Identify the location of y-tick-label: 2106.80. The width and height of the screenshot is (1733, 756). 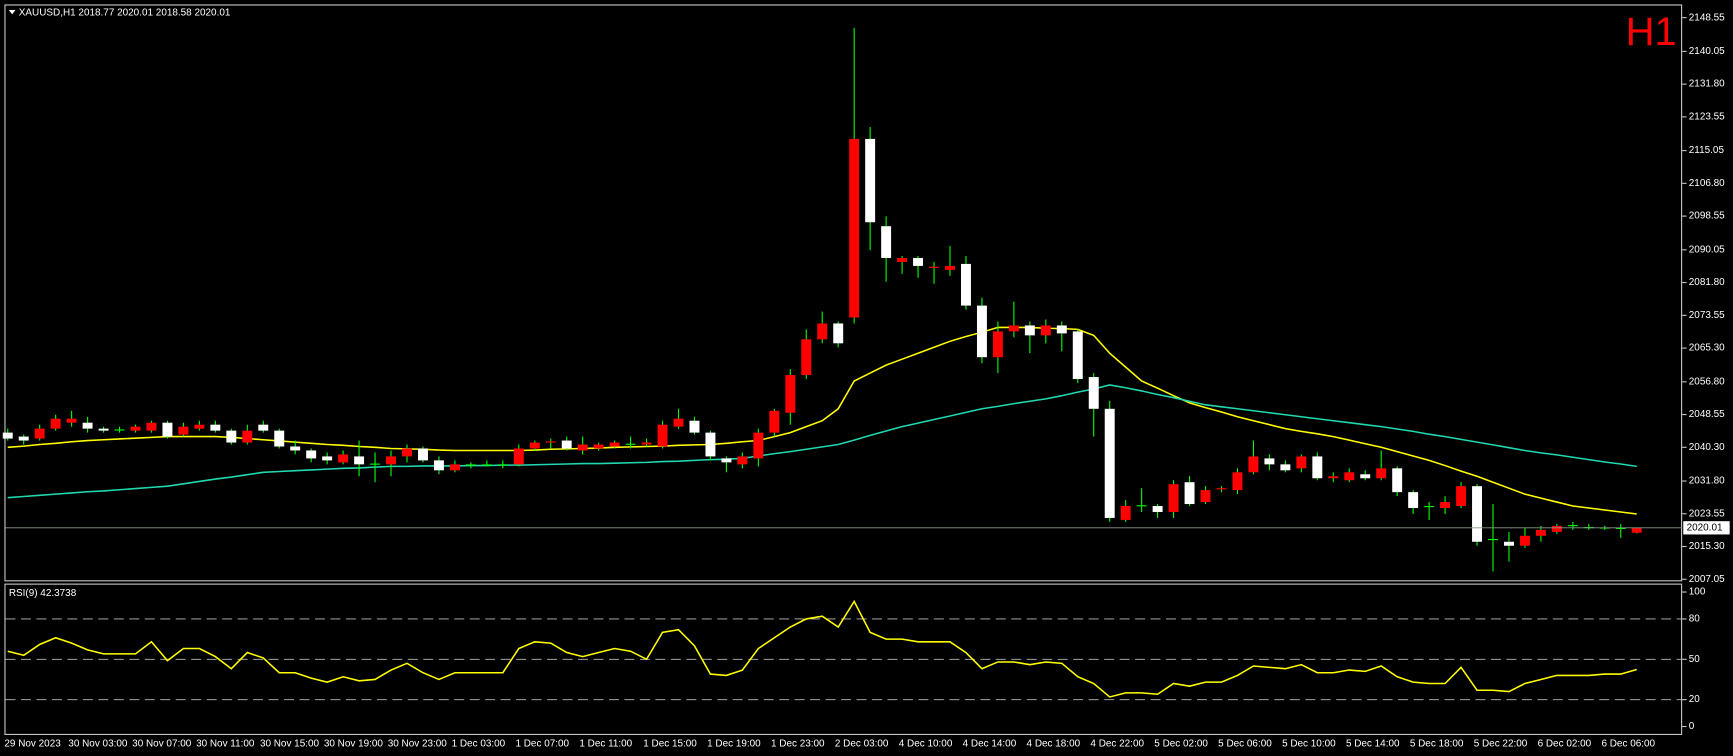
(1707, 183).